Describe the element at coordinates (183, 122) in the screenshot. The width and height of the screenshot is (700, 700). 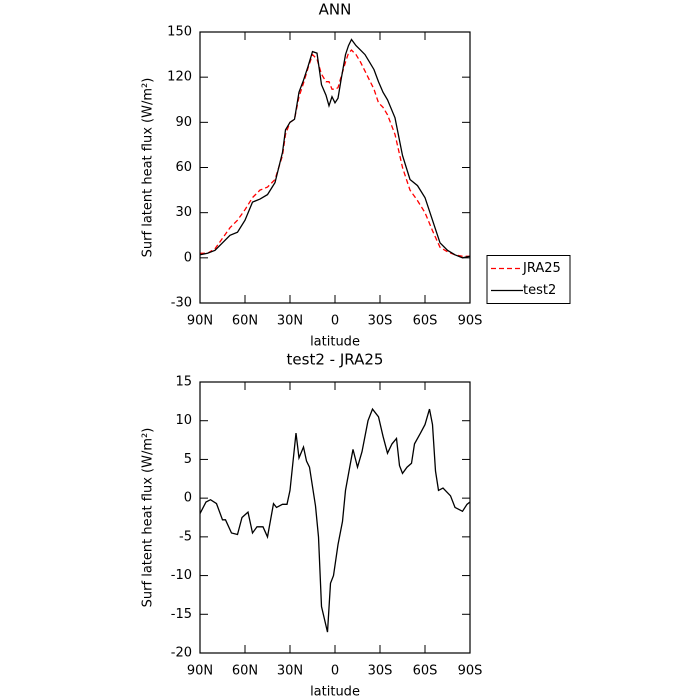
I see `y-tick-label: 90` at that location.